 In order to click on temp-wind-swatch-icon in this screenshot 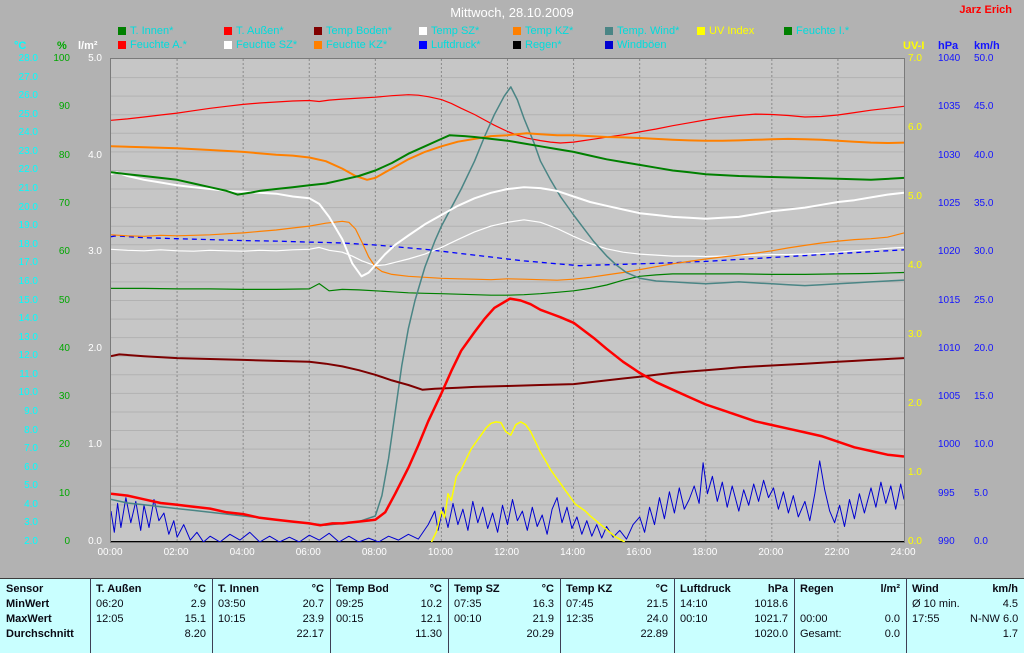, I will do `click(609, 31)`.